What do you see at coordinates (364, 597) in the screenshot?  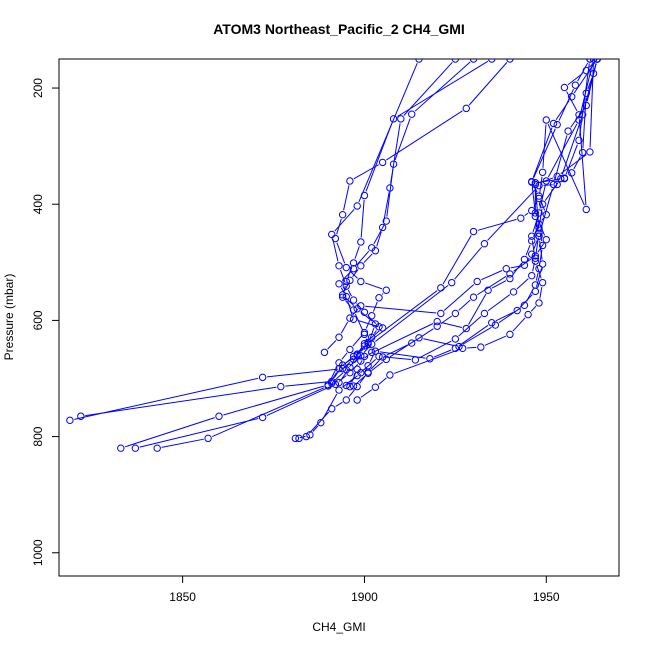 I see `x-tick-label: 1900` at bounding box center [364, 597].